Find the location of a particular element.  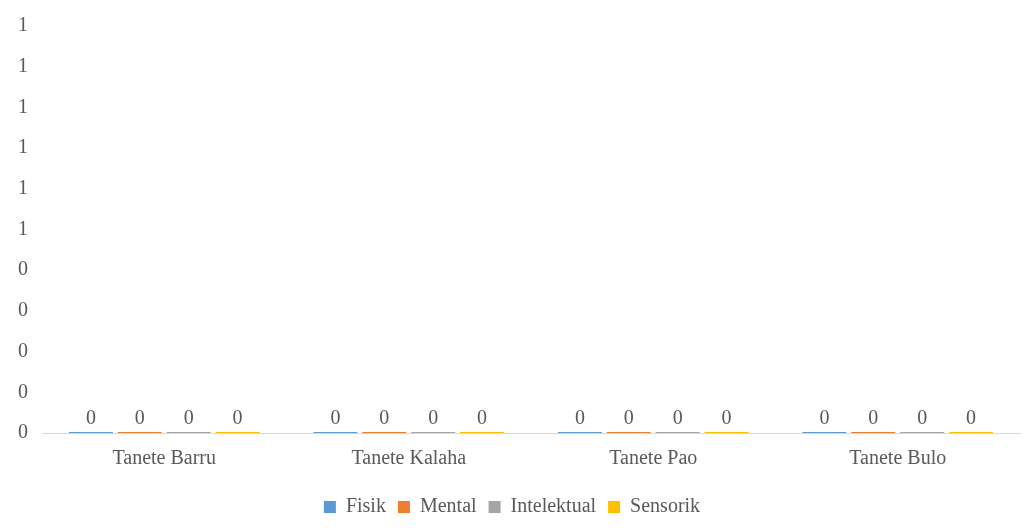

legend-label: Sensorik is located at coordinates (665, 505).